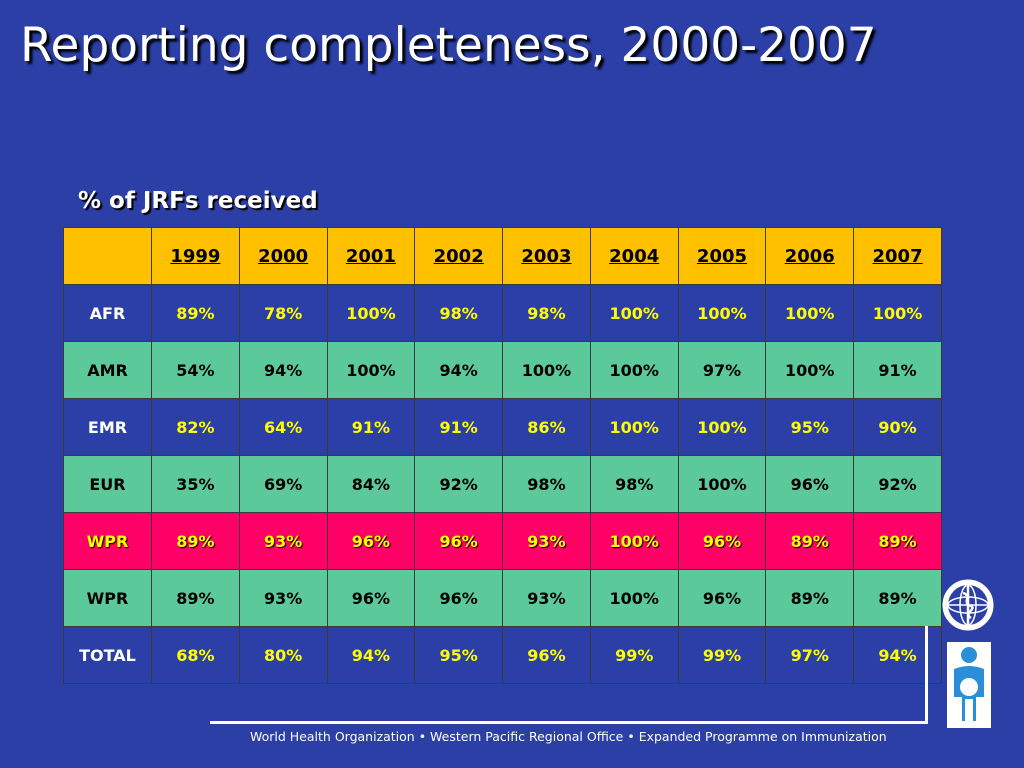 The height and width of the screenshot is (768, 1024). Describe the element at coordinates (283, 256) in the screenshot. I see `header-cell-year: 2000` at that location.